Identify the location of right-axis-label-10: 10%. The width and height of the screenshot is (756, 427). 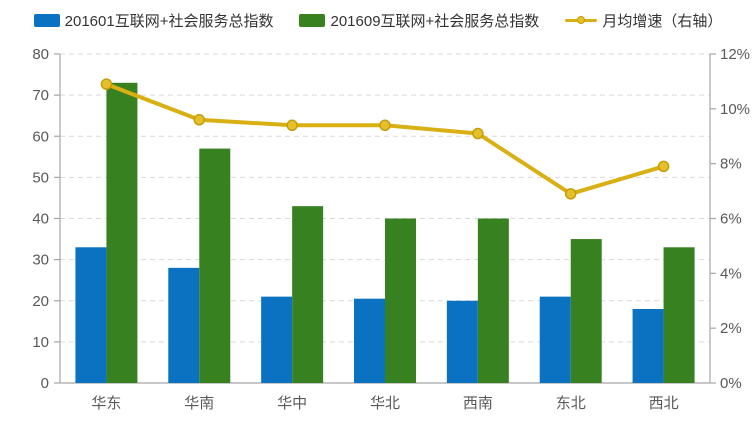
(735, 109).